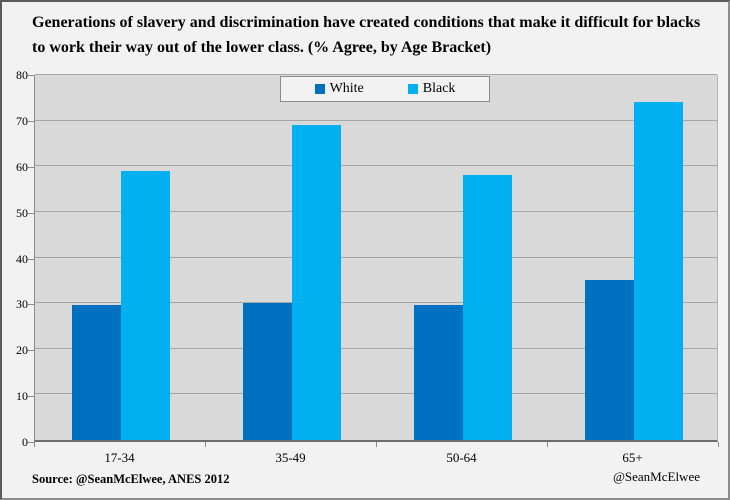 The image size is (730, 500). Describe the element at coordinates (22, 258) in the screenshot. I see `y-axis-label-40: 40` at that location.